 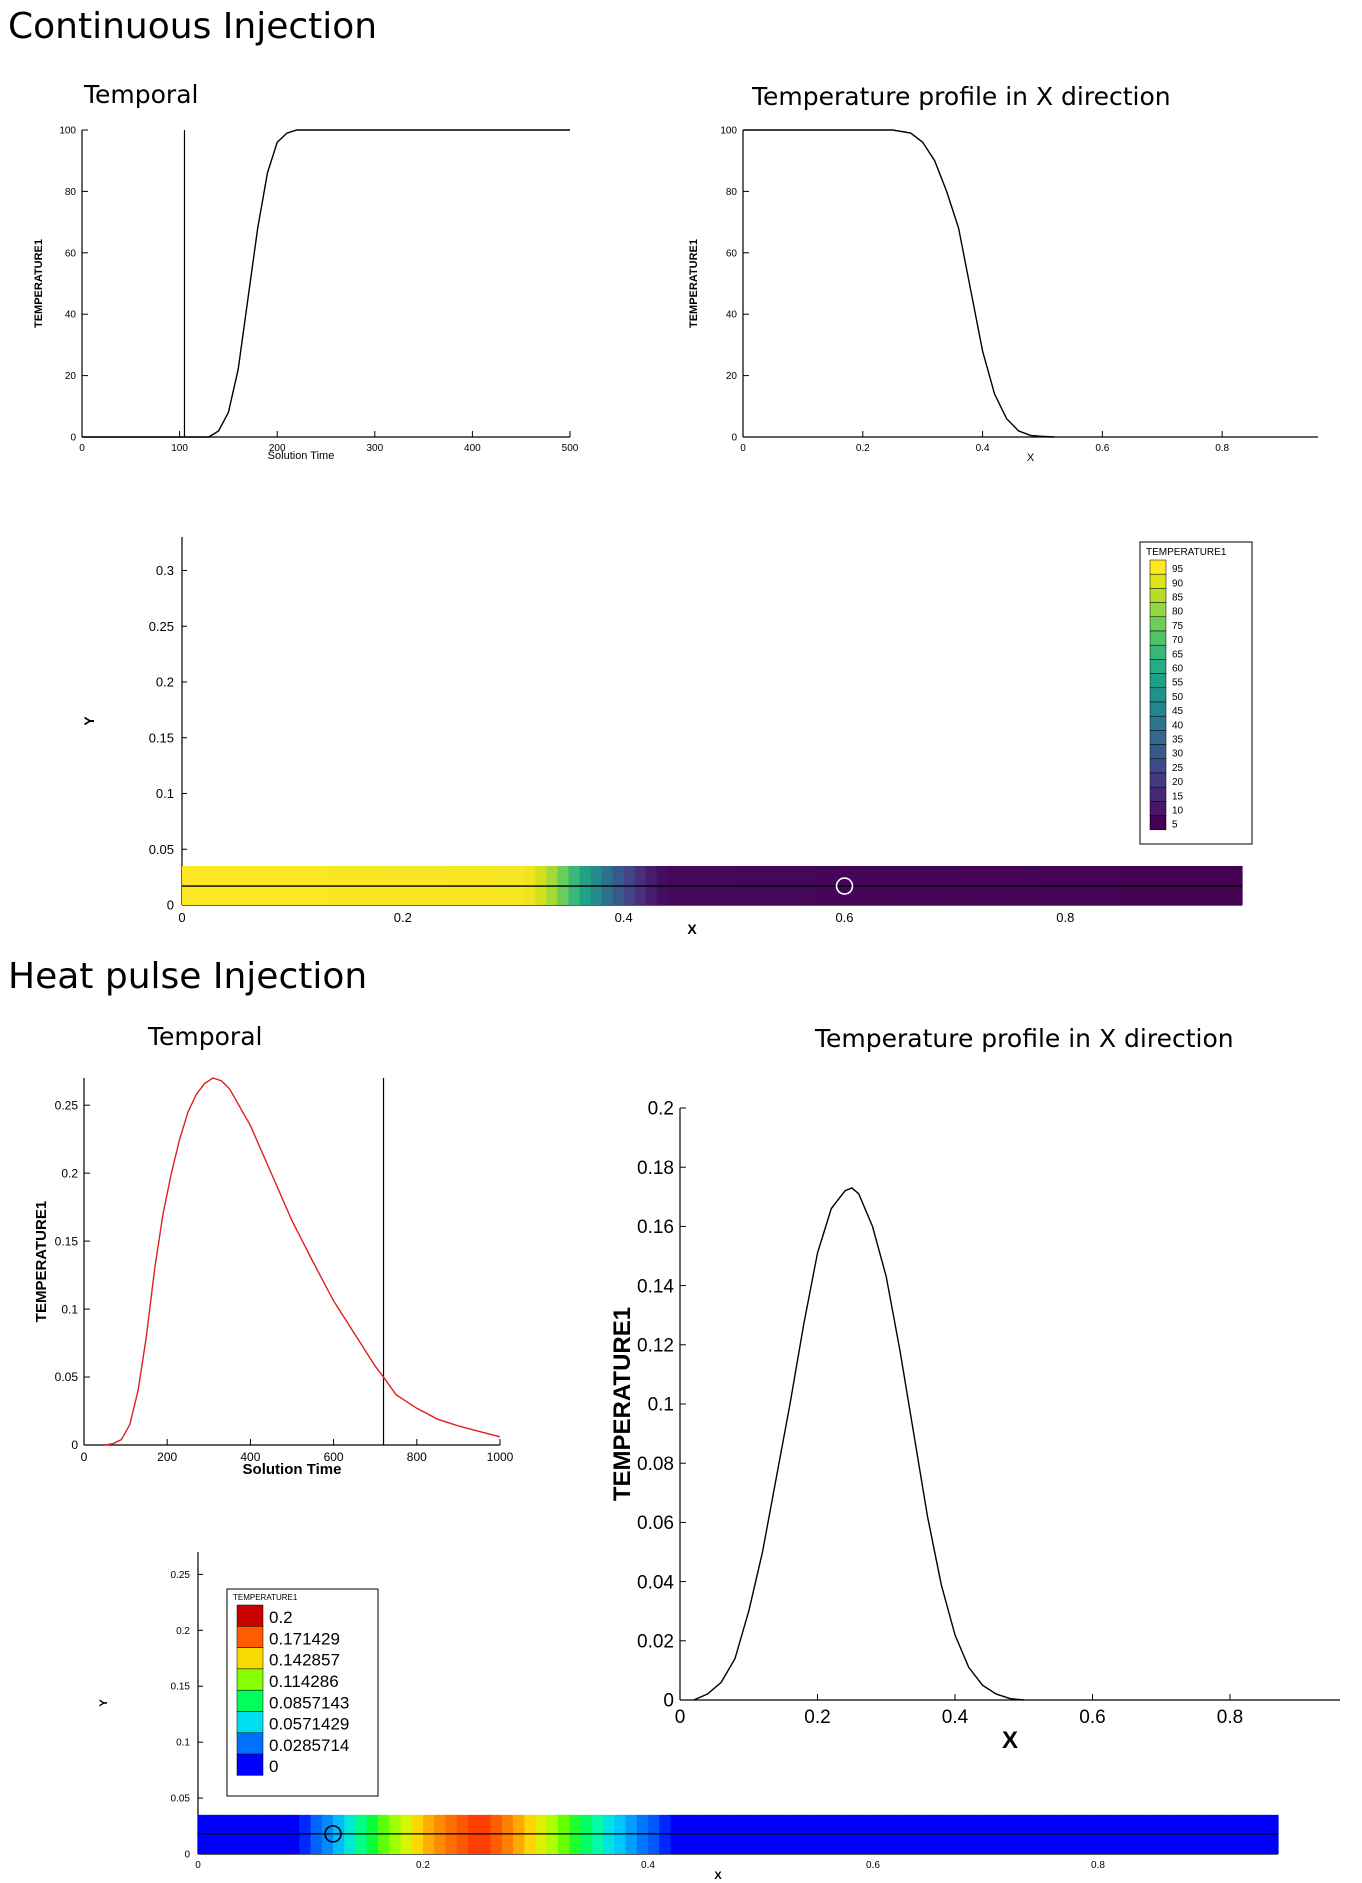 What do you see at coordinates (655, 1168) in the screenshot?
I see `hp-profile-y-tick-label: 0.18` at bounding box center [655, 1168].